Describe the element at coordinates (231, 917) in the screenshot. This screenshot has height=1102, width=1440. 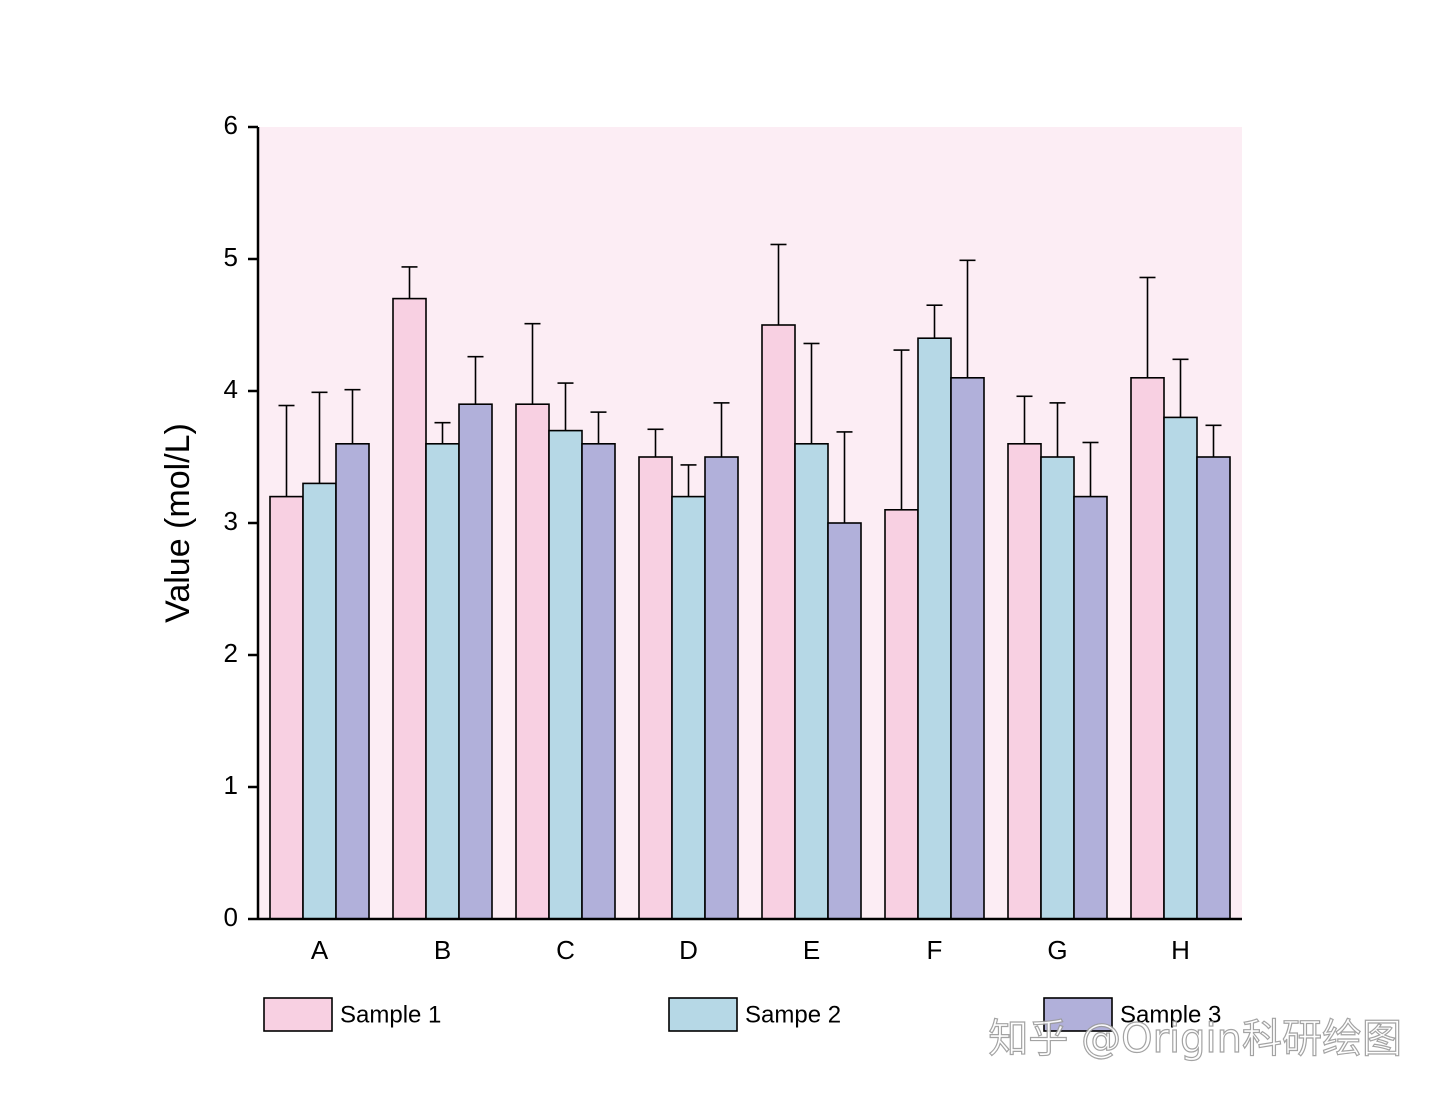
I see `y-tick-label: 0` at that location.